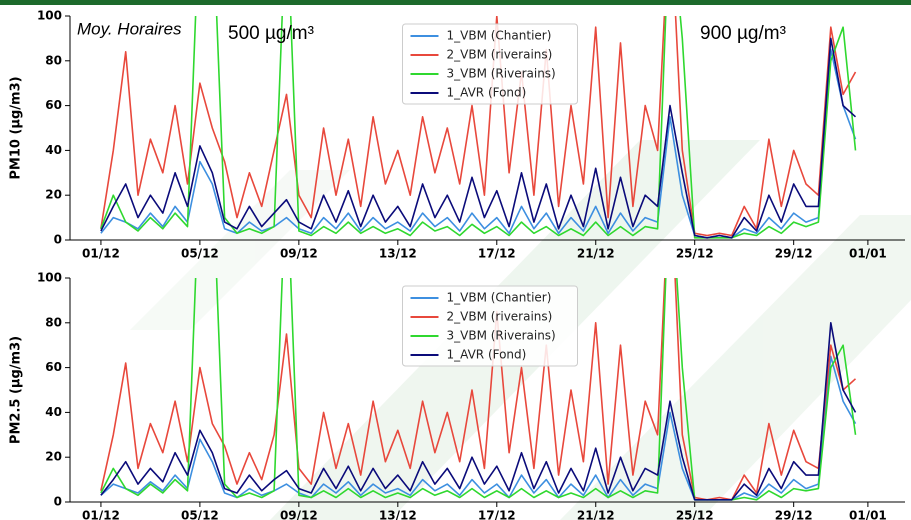  I want to click on annotation: Moy. Horaires, so click(129, 28).